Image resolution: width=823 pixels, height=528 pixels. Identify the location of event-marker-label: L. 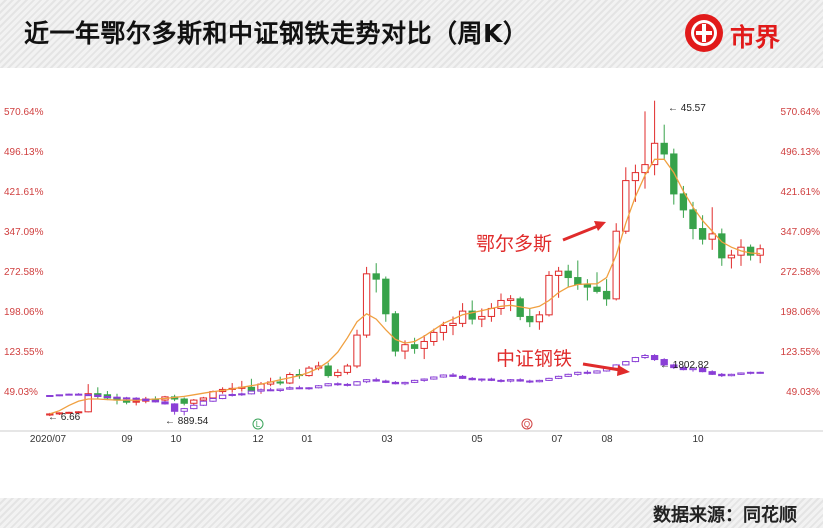
(258, 424).